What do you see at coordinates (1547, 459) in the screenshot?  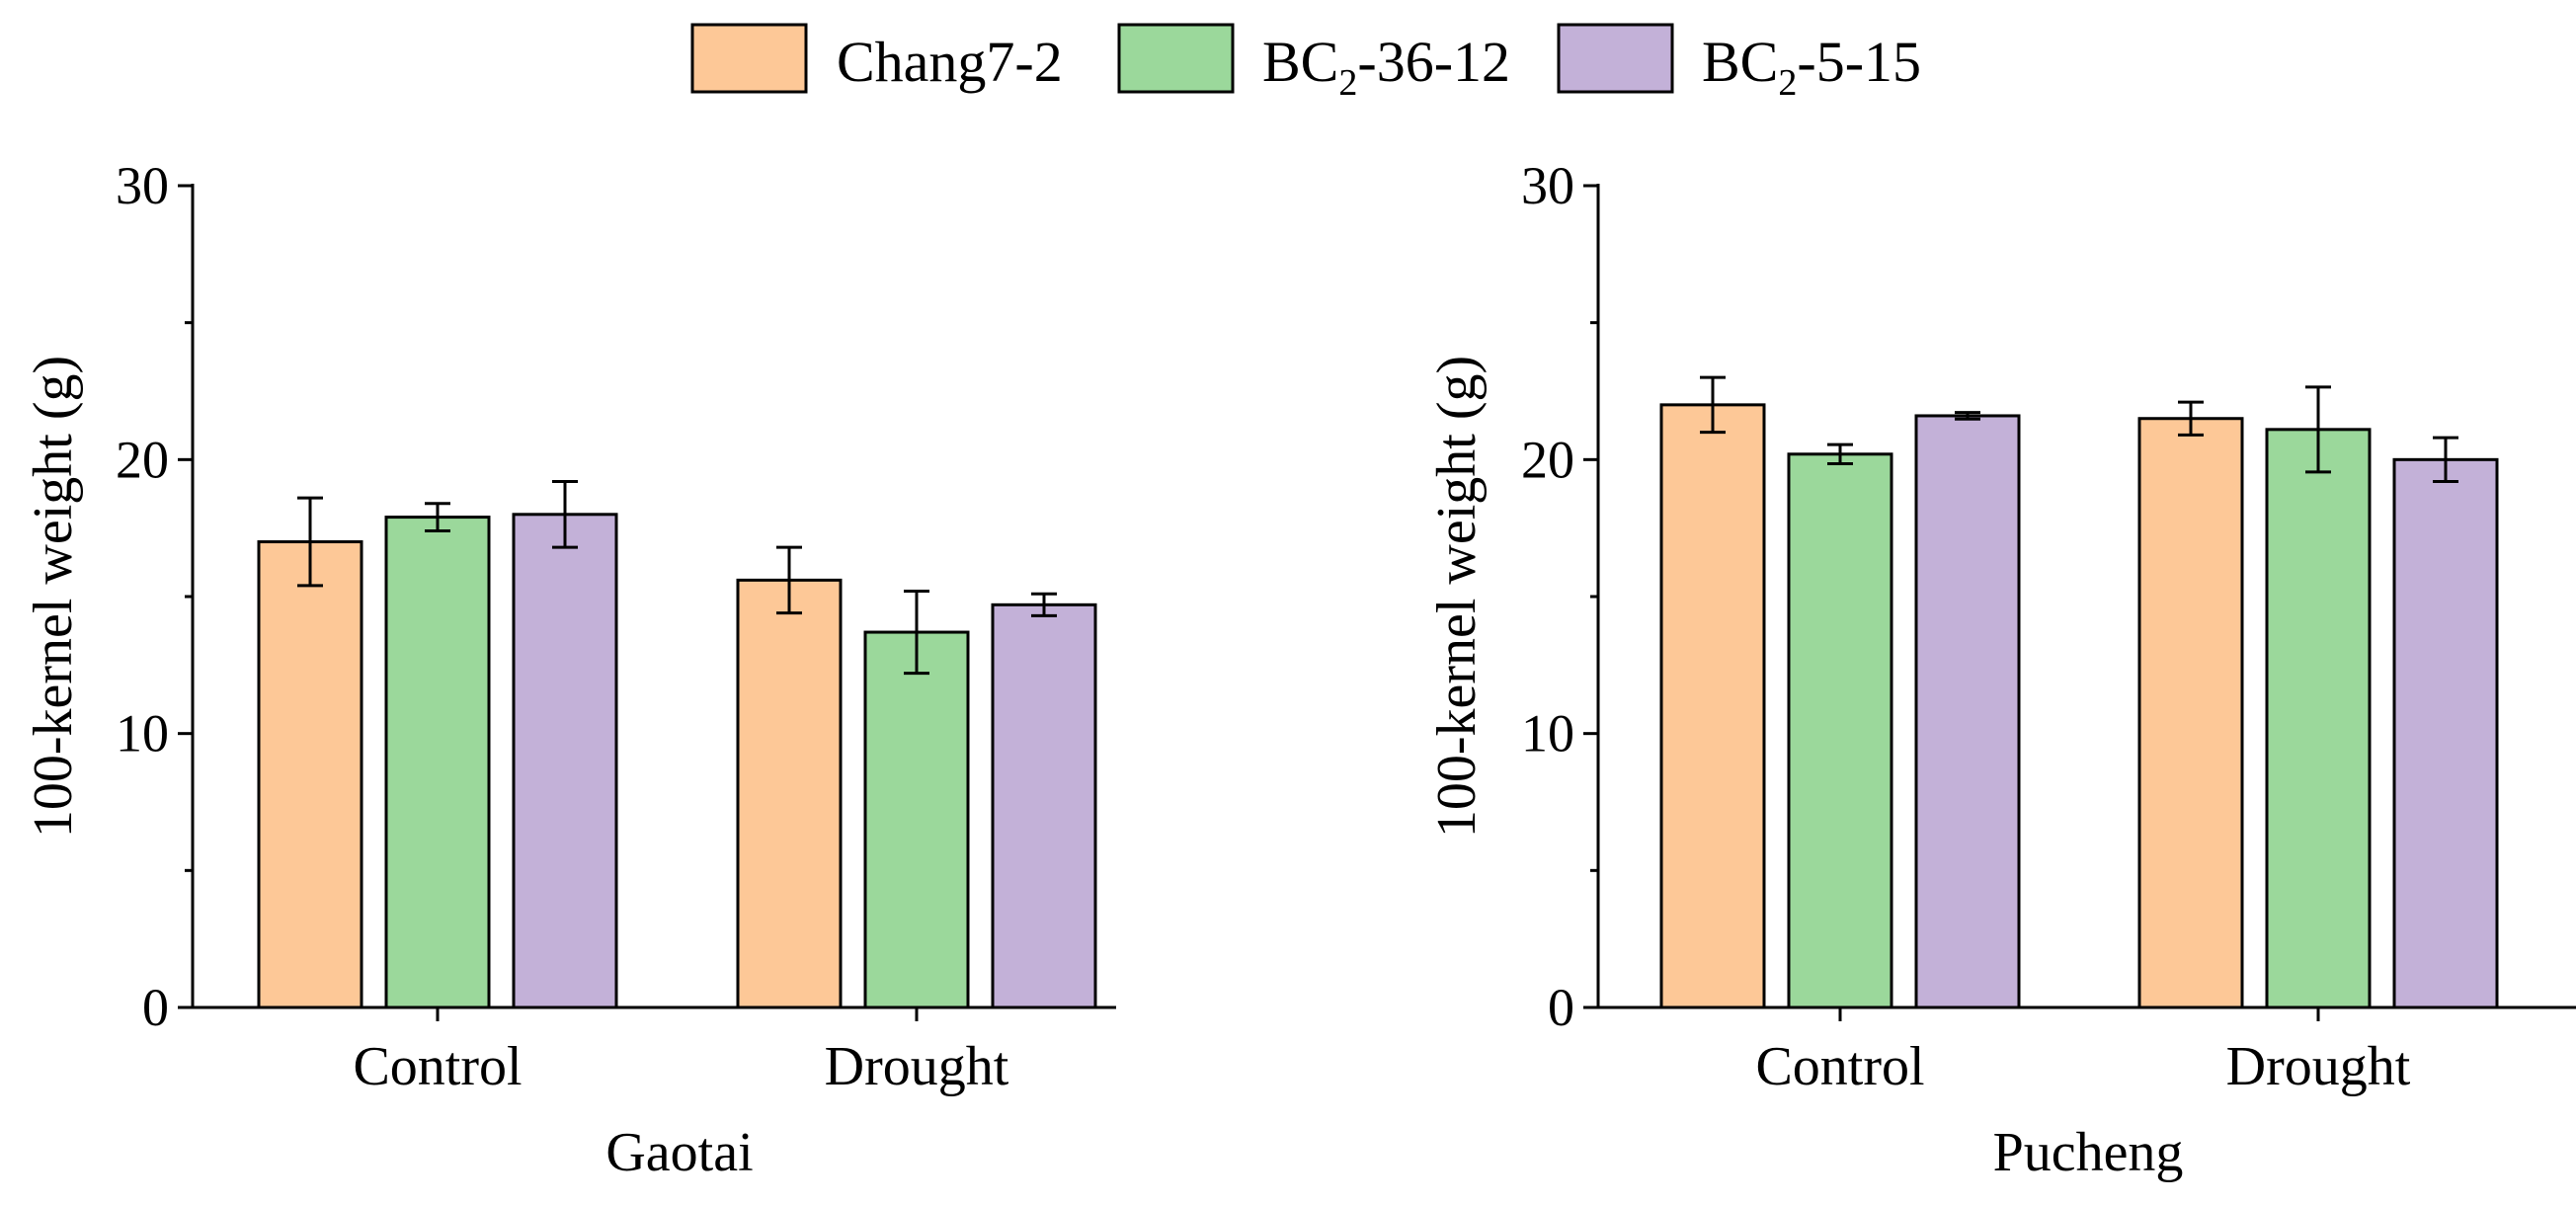 I see `y-tick-label-pucheng-20: 20` at bounding box center [1547, 459].